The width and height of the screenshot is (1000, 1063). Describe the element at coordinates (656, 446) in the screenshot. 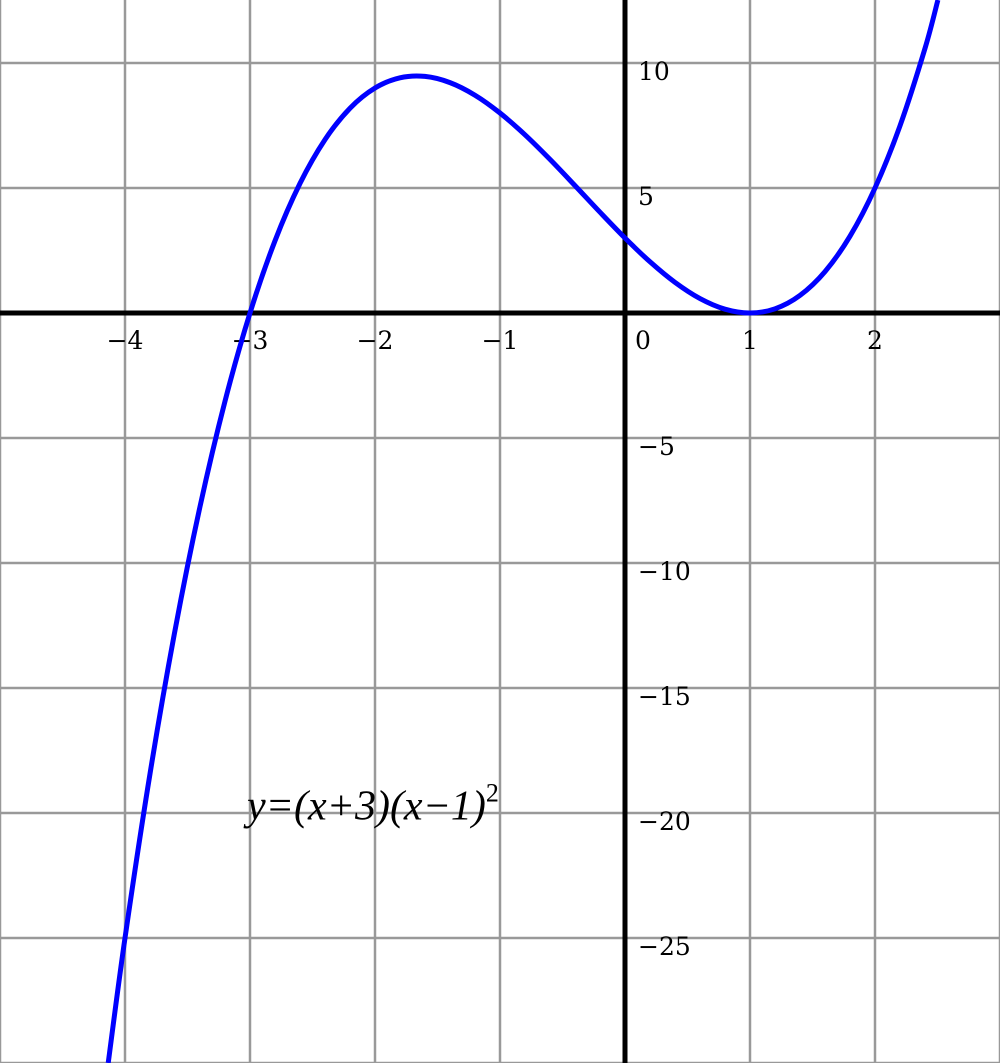

I see `y-tick-label: −5` at that location.